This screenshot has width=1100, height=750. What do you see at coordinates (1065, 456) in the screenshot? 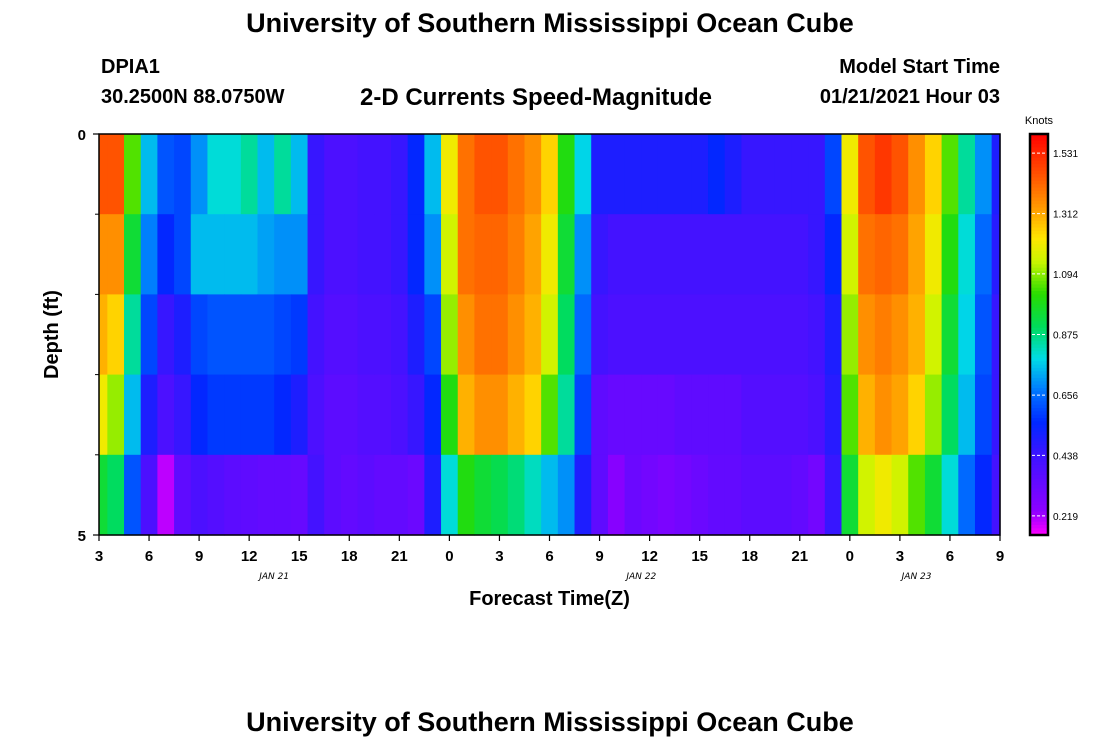
I see `colorbar-tick-label: 0.438` at bounding box center [1065, 456].